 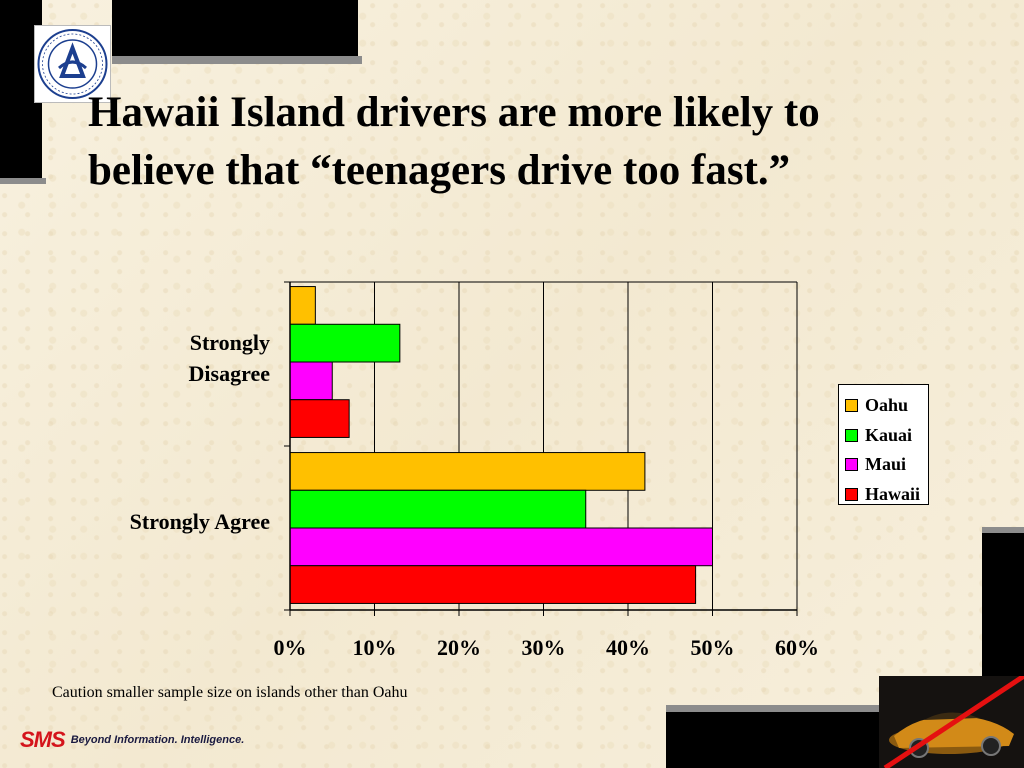 I want to click on chart-legend: Oahu Kauai Maui Hawaii, so click(x=883, y=444).